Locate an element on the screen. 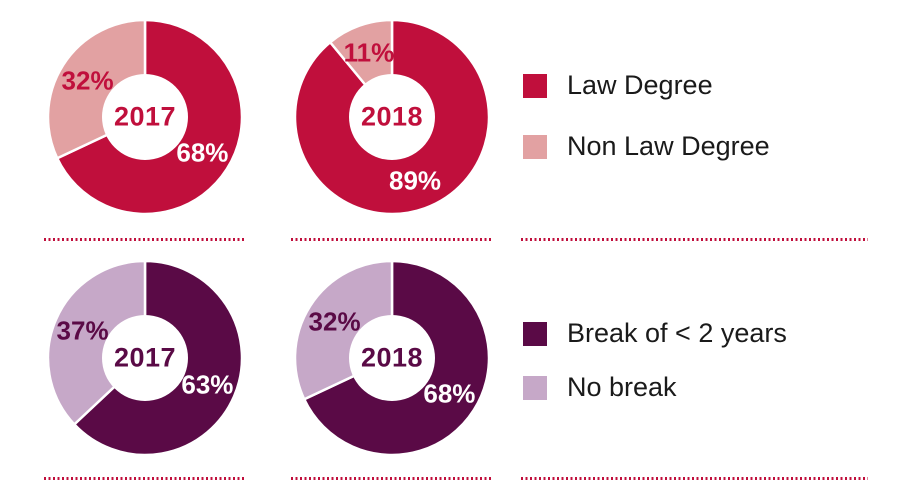 The image size is (900, 500). donut-chart-2017-break: 63% 37% 2017 is located at coordinates (145, 358).